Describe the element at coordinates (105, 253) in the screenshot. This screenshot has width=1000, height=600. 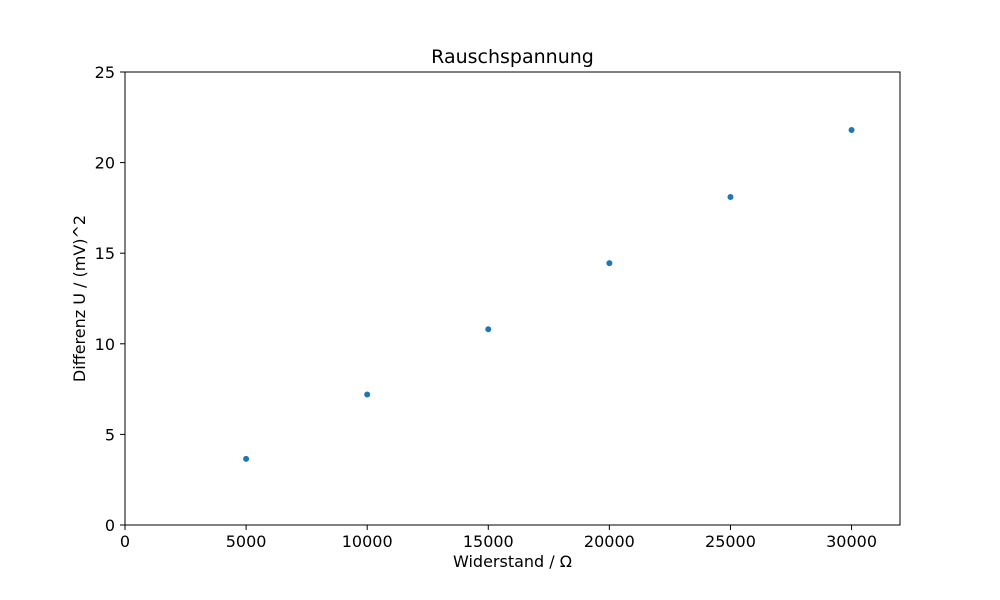
I see `y-tick-label: 15` at that location.